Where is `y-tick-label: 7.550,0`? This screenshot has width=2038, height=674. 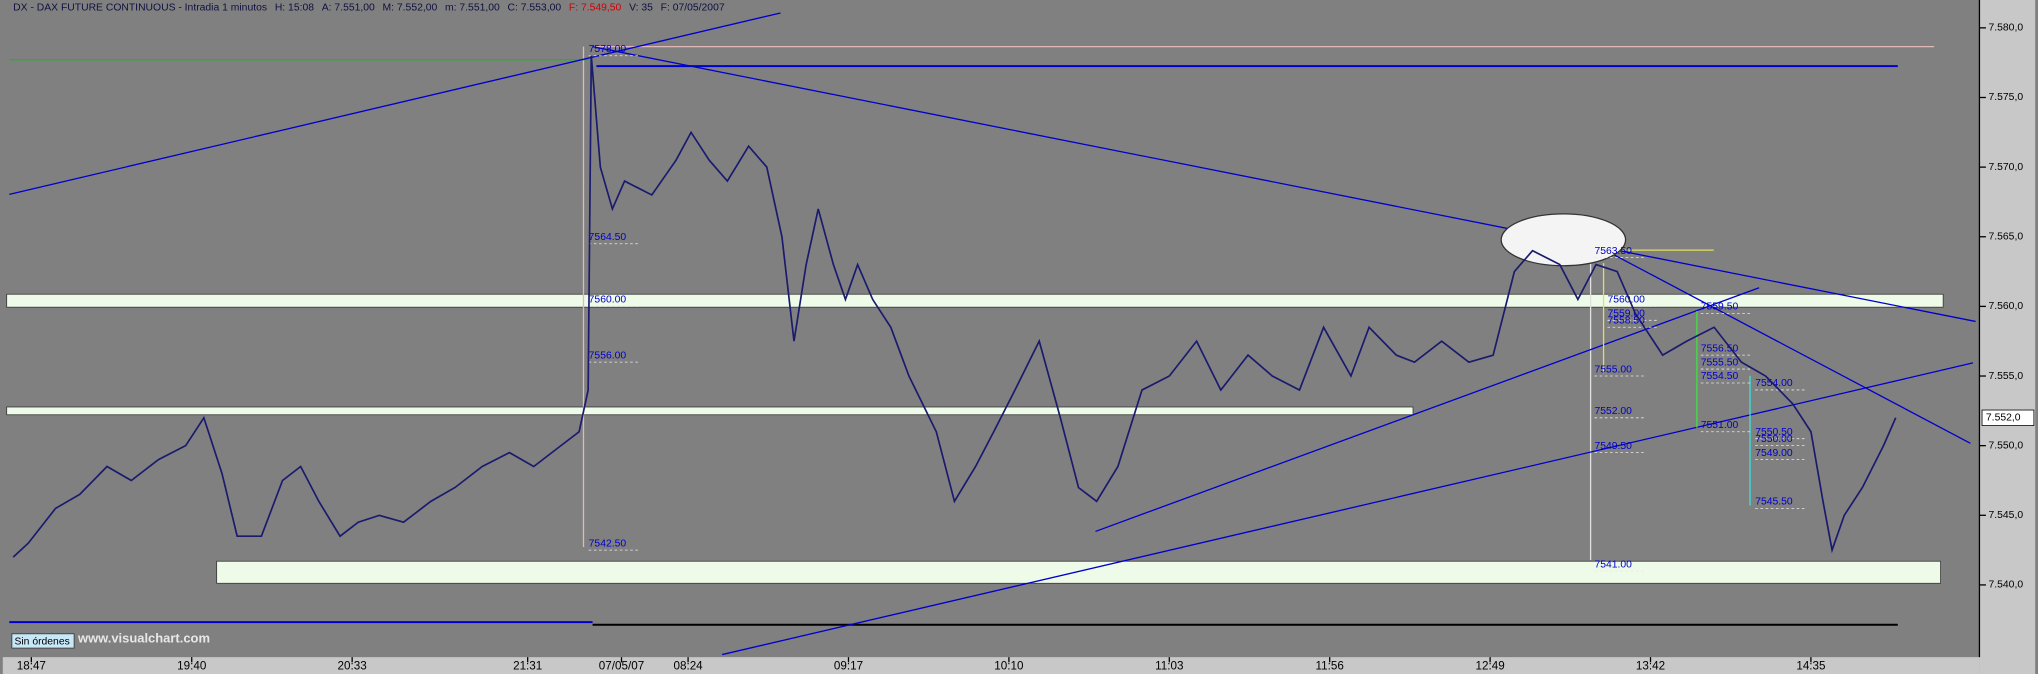 y-tick-label: 7.550,0 is located at coordinates (2006, 445).